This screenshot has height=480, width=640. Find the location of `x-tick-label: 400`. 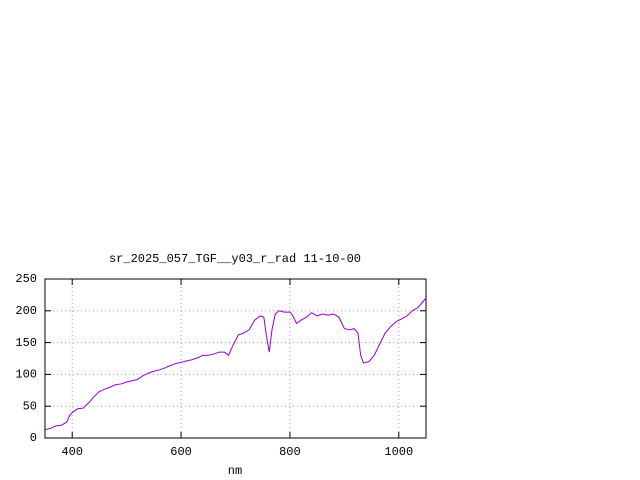

x-tick-label: 400 is located at coordinates (72, 452).